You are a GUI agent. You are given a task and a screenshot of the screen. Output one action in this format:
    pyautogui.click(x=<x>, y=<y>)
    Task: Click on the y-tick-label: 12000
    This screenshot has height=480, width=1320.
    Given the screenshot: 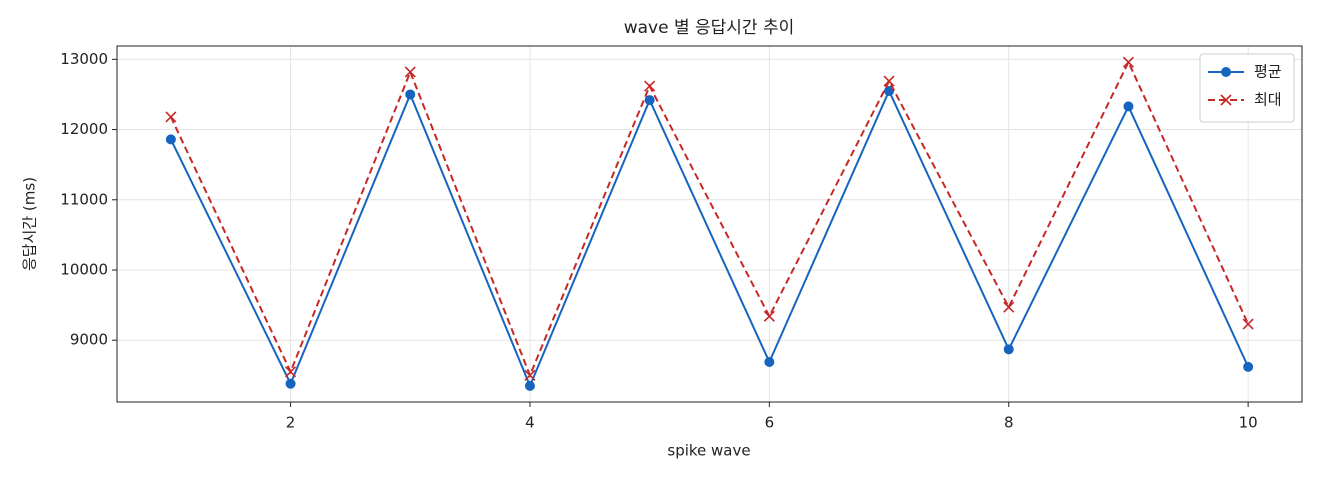 What is the action you would take?
    pyautogui.click(x=84, y=129)
    